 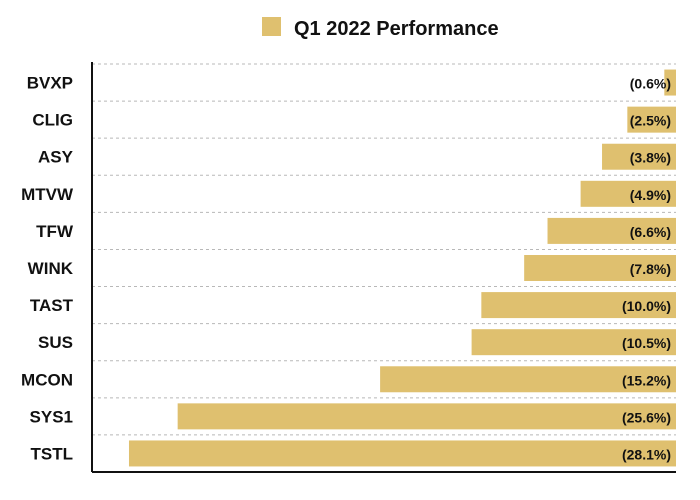 I want to click on category-label: MTVW, so click(x=47, y=194).